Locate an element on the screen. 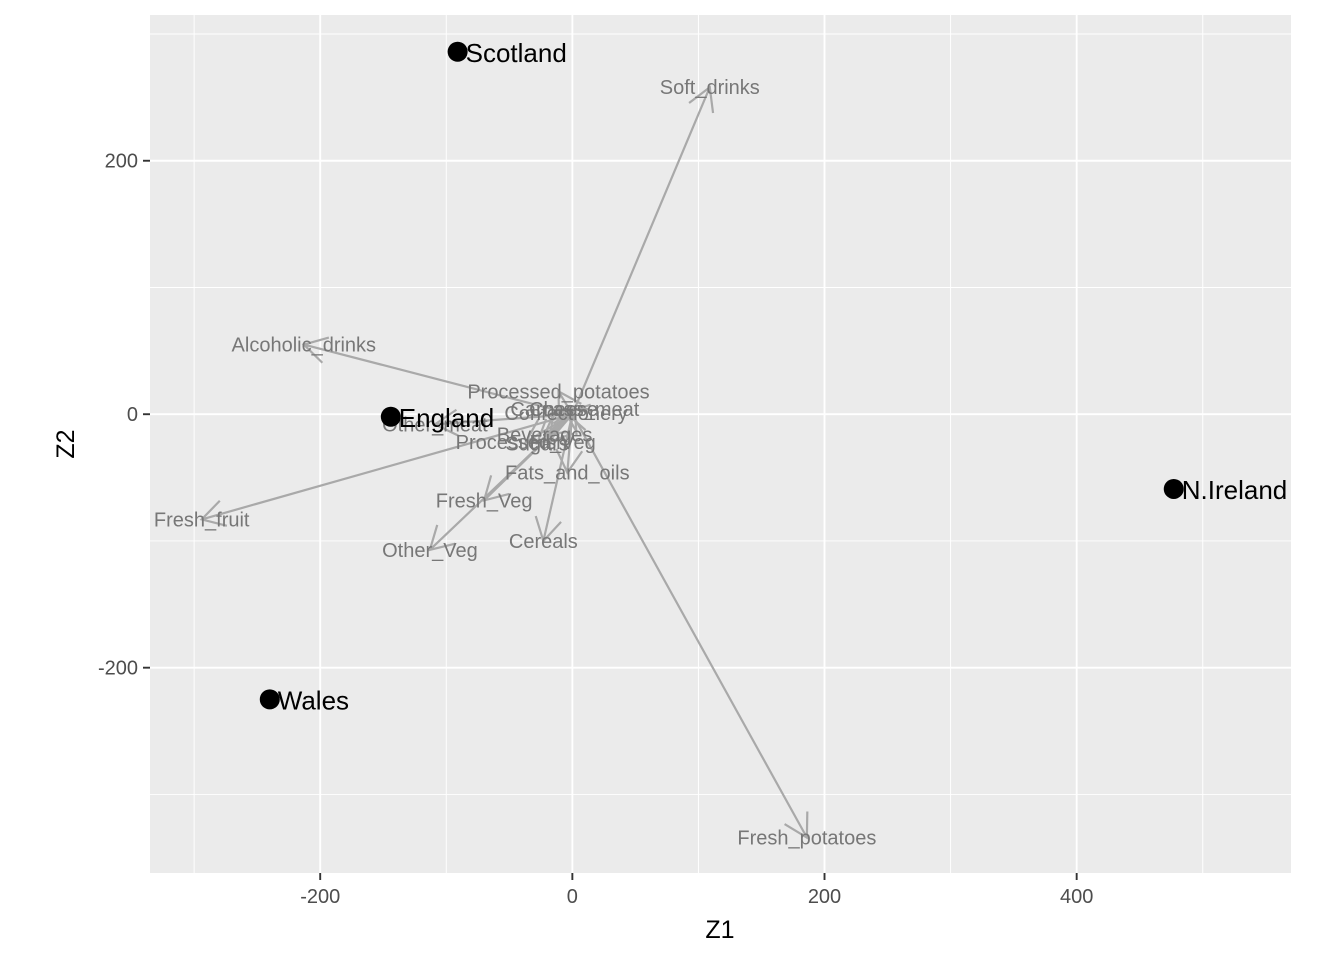 The height and width of the screenshot is (960, 1344). loading-label: Cheese is located at coordinates (563, 410).